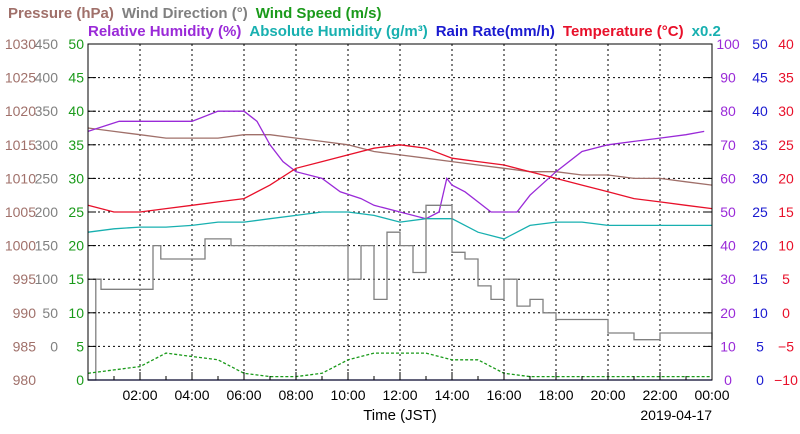 This screenshot has width=800, height=434. Describe the element at coordinates (760, 380) in the screenshot. I see `rain-rate-tick-label: 0` at that location.